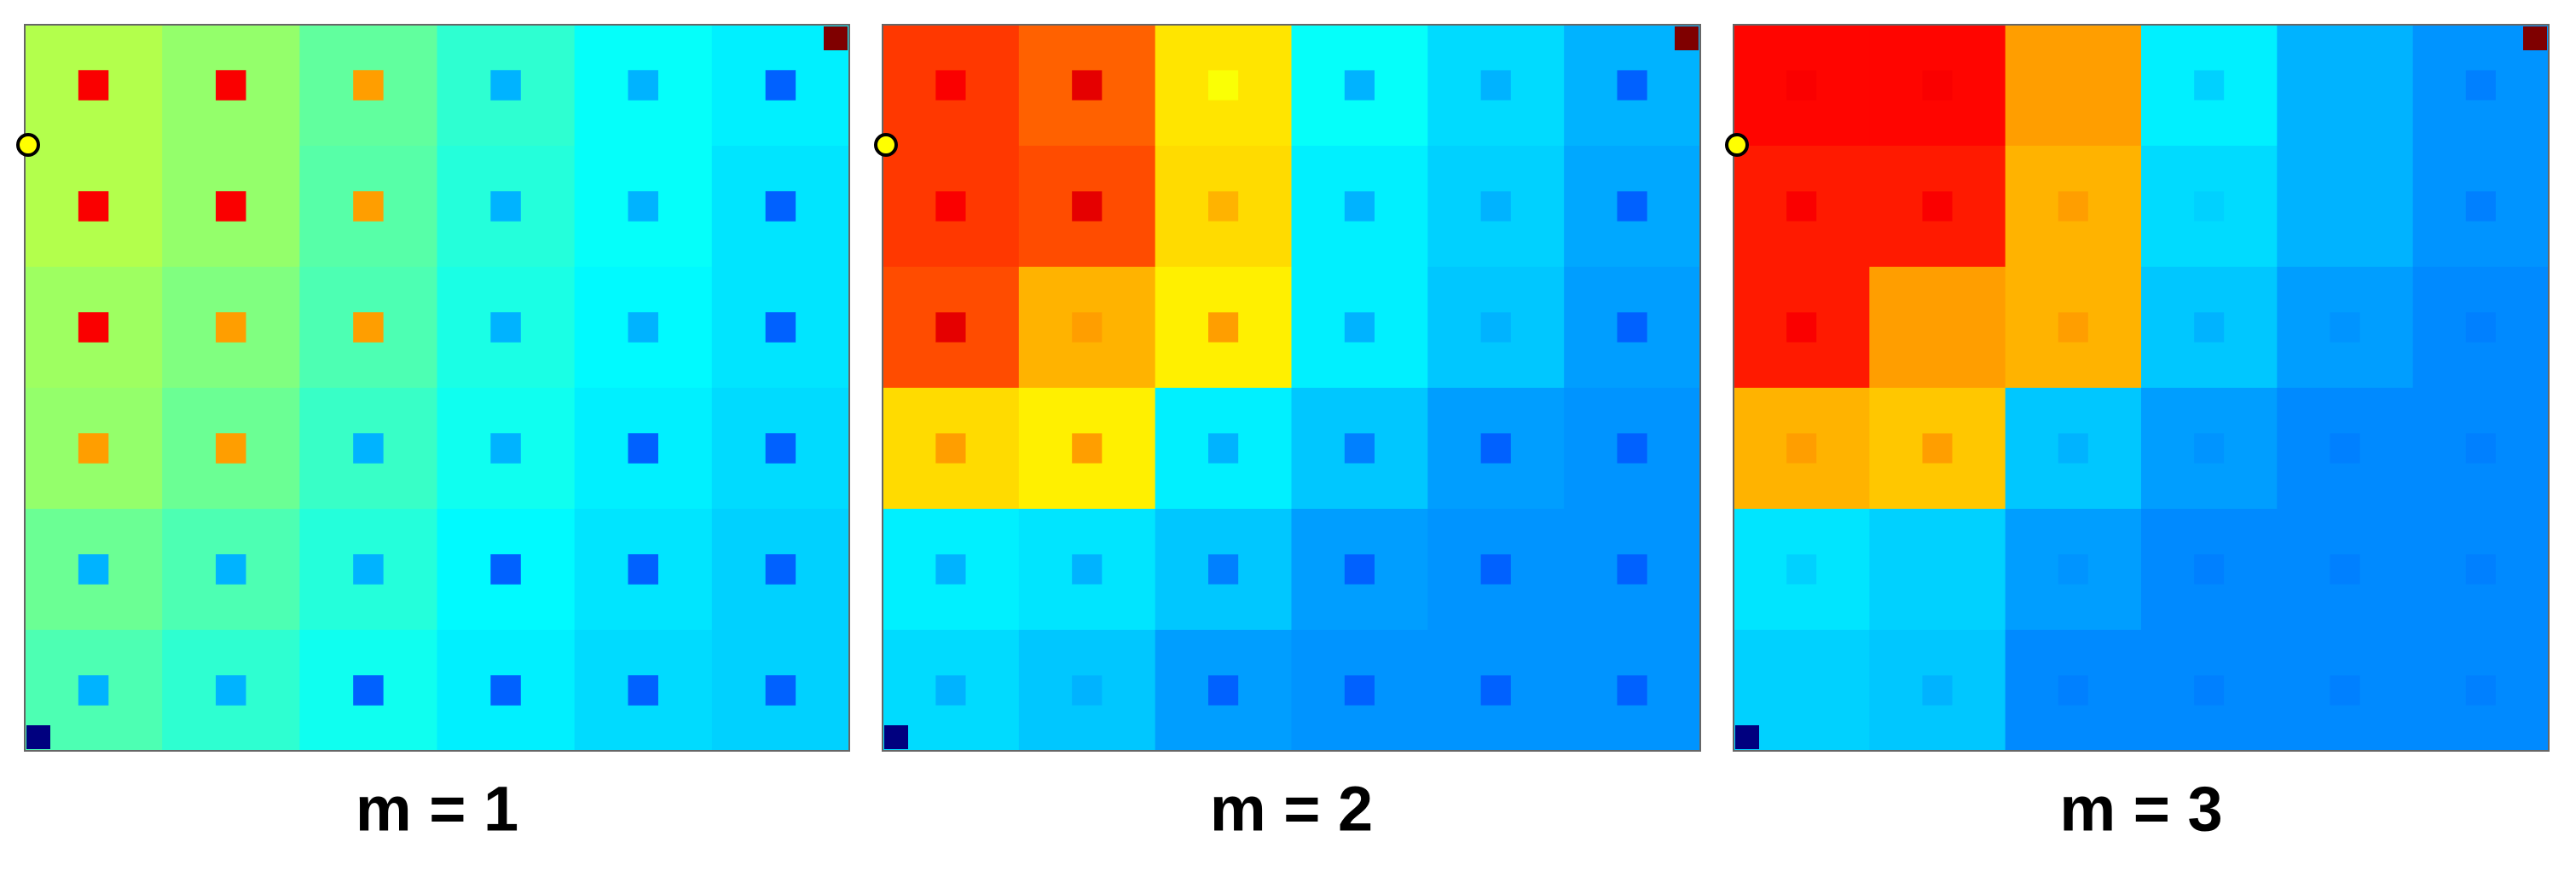  I want to click on panel-caption: m = 2, so click(1292, 809).